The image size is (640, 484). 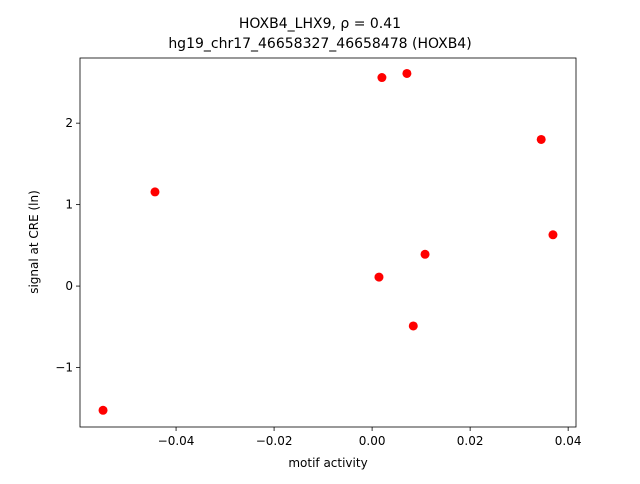 What do you see at coordinates (69, 205) in the screenshot?
I see `y-tick-label: 1` at bounding box center [69, 205].